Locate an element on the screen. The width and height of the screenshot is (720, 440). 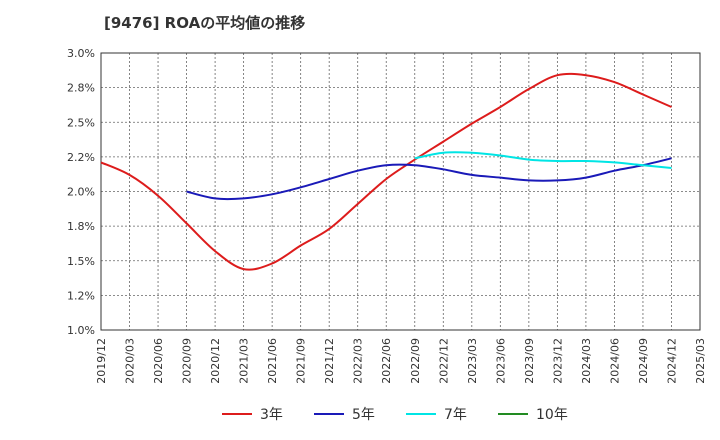
y-tick-label: 2.0% is located at coordinates (81, 192).